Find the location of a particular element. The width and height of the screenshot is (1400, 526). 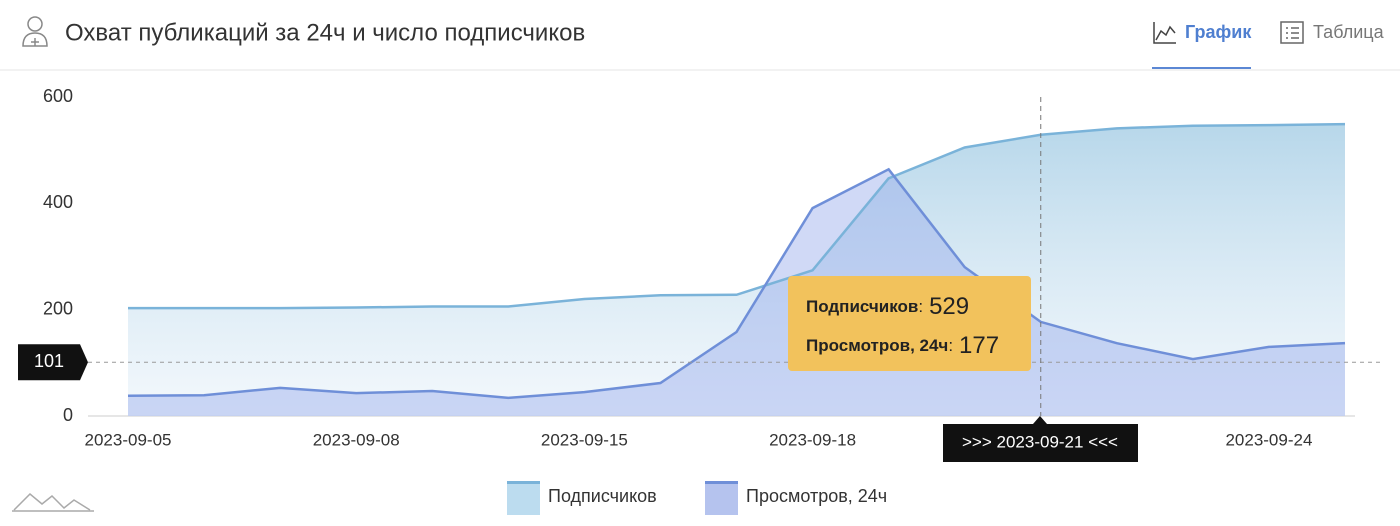

x-tick-label: 2023-09-05 is located at coordinates (128, 439).